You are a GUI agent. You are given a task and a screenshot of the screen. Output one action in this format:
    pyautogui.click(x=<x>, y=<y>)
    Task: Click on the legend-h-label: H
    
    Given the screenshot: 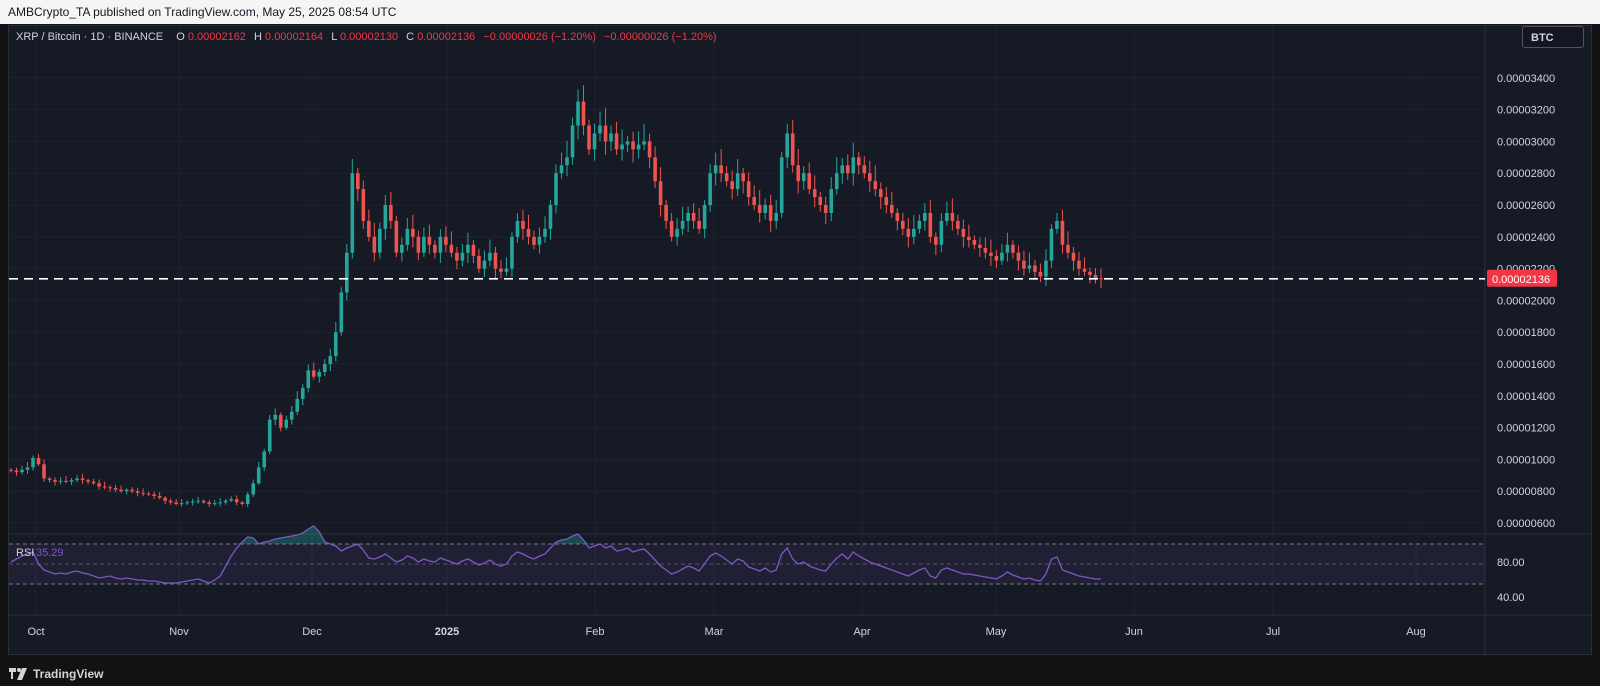 What is the action you would take?
    pyautogui.click(x=258, y=37)
    